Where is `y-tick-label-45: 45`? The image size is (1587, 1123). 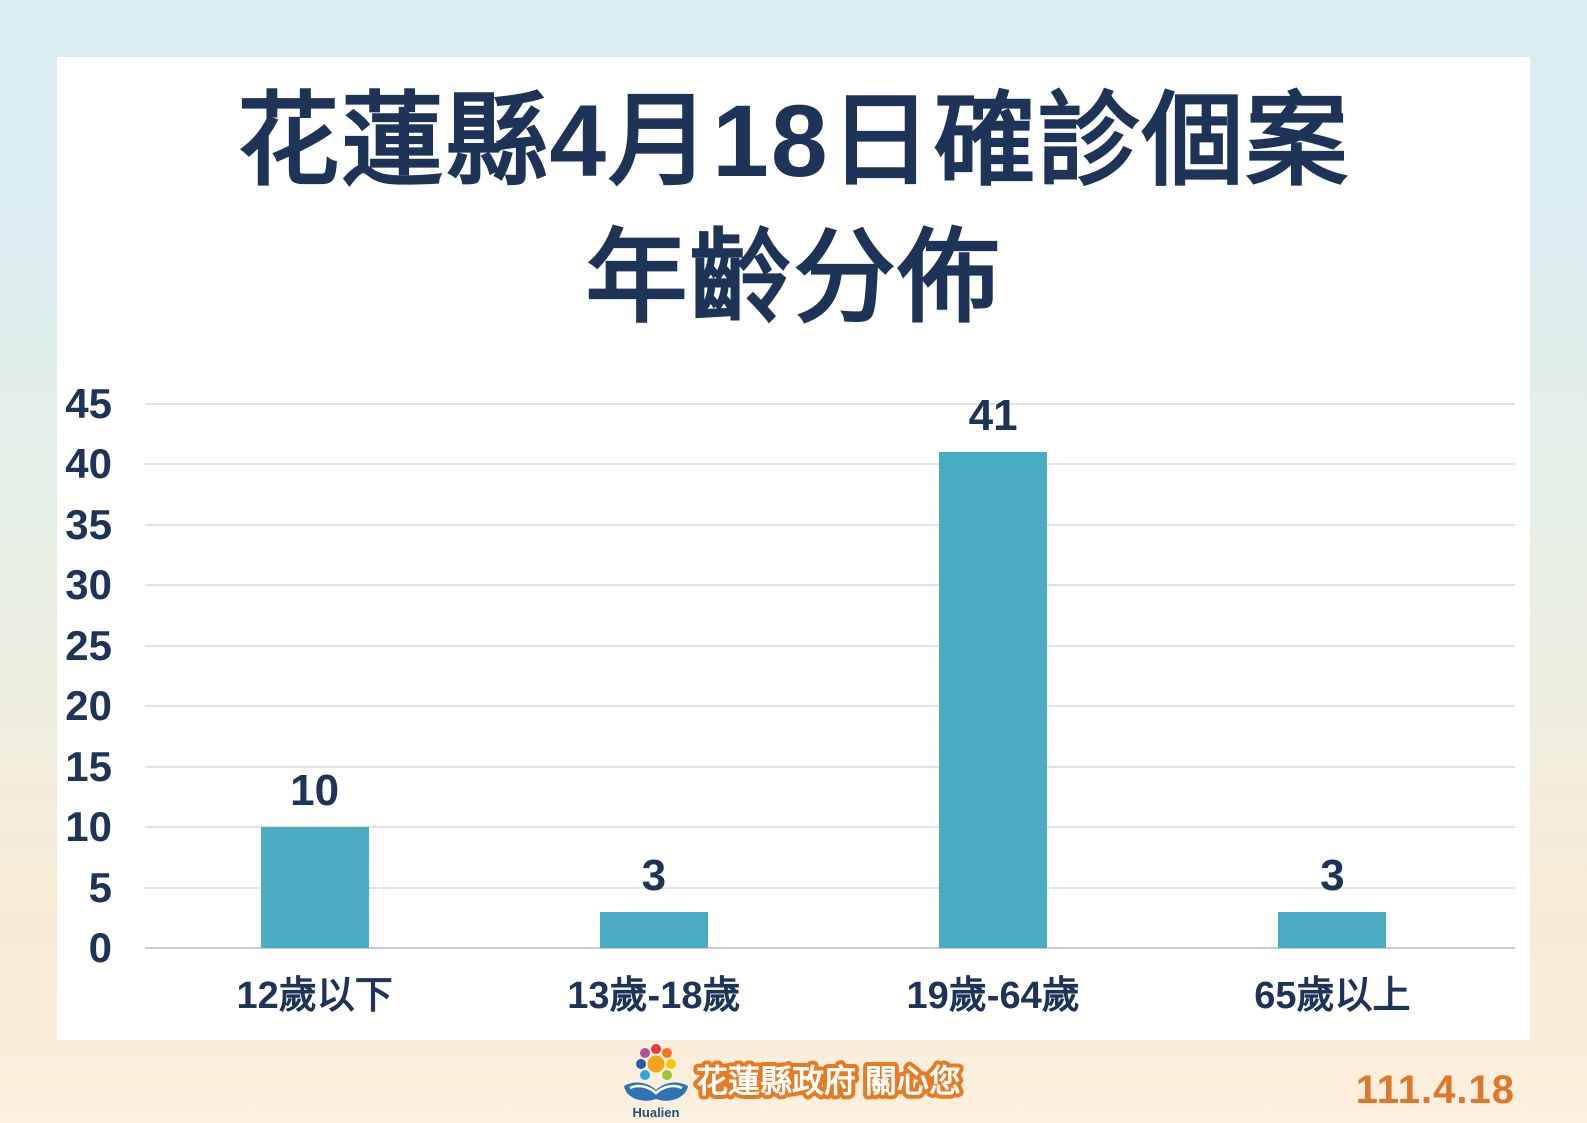 y-tick-label-45: 45 is located at coordinates (88, 403).